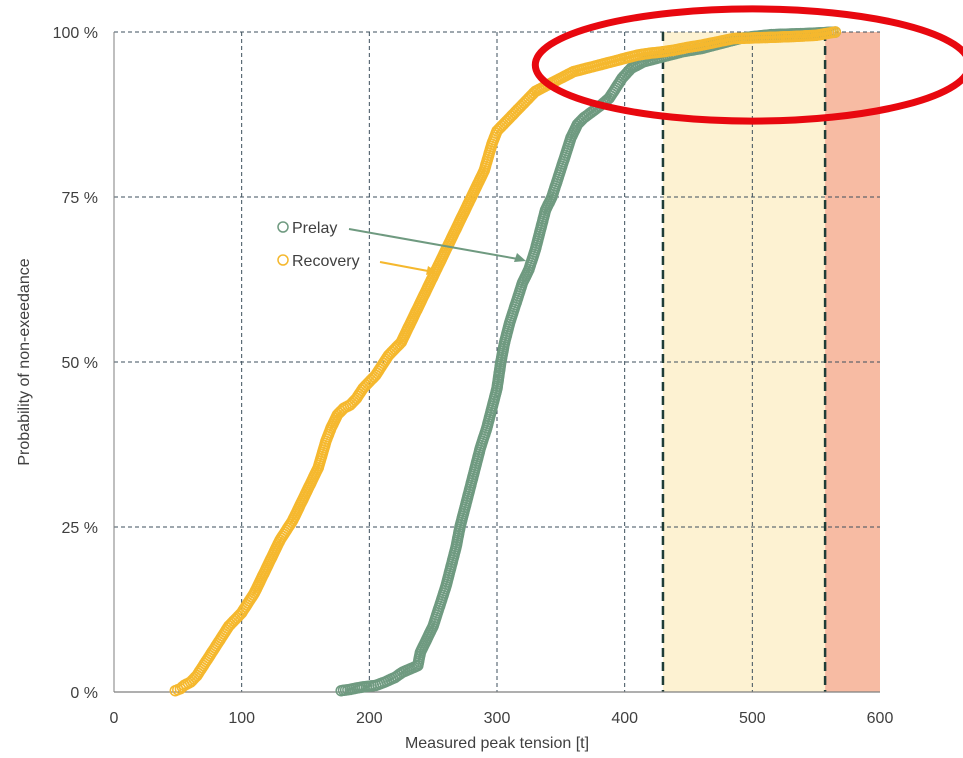 The image size is (963, 758). Describe the element at coordinates (24, 361) in the screenshot. I see `y-axis-title: Probability of non-exeedance` at that location.